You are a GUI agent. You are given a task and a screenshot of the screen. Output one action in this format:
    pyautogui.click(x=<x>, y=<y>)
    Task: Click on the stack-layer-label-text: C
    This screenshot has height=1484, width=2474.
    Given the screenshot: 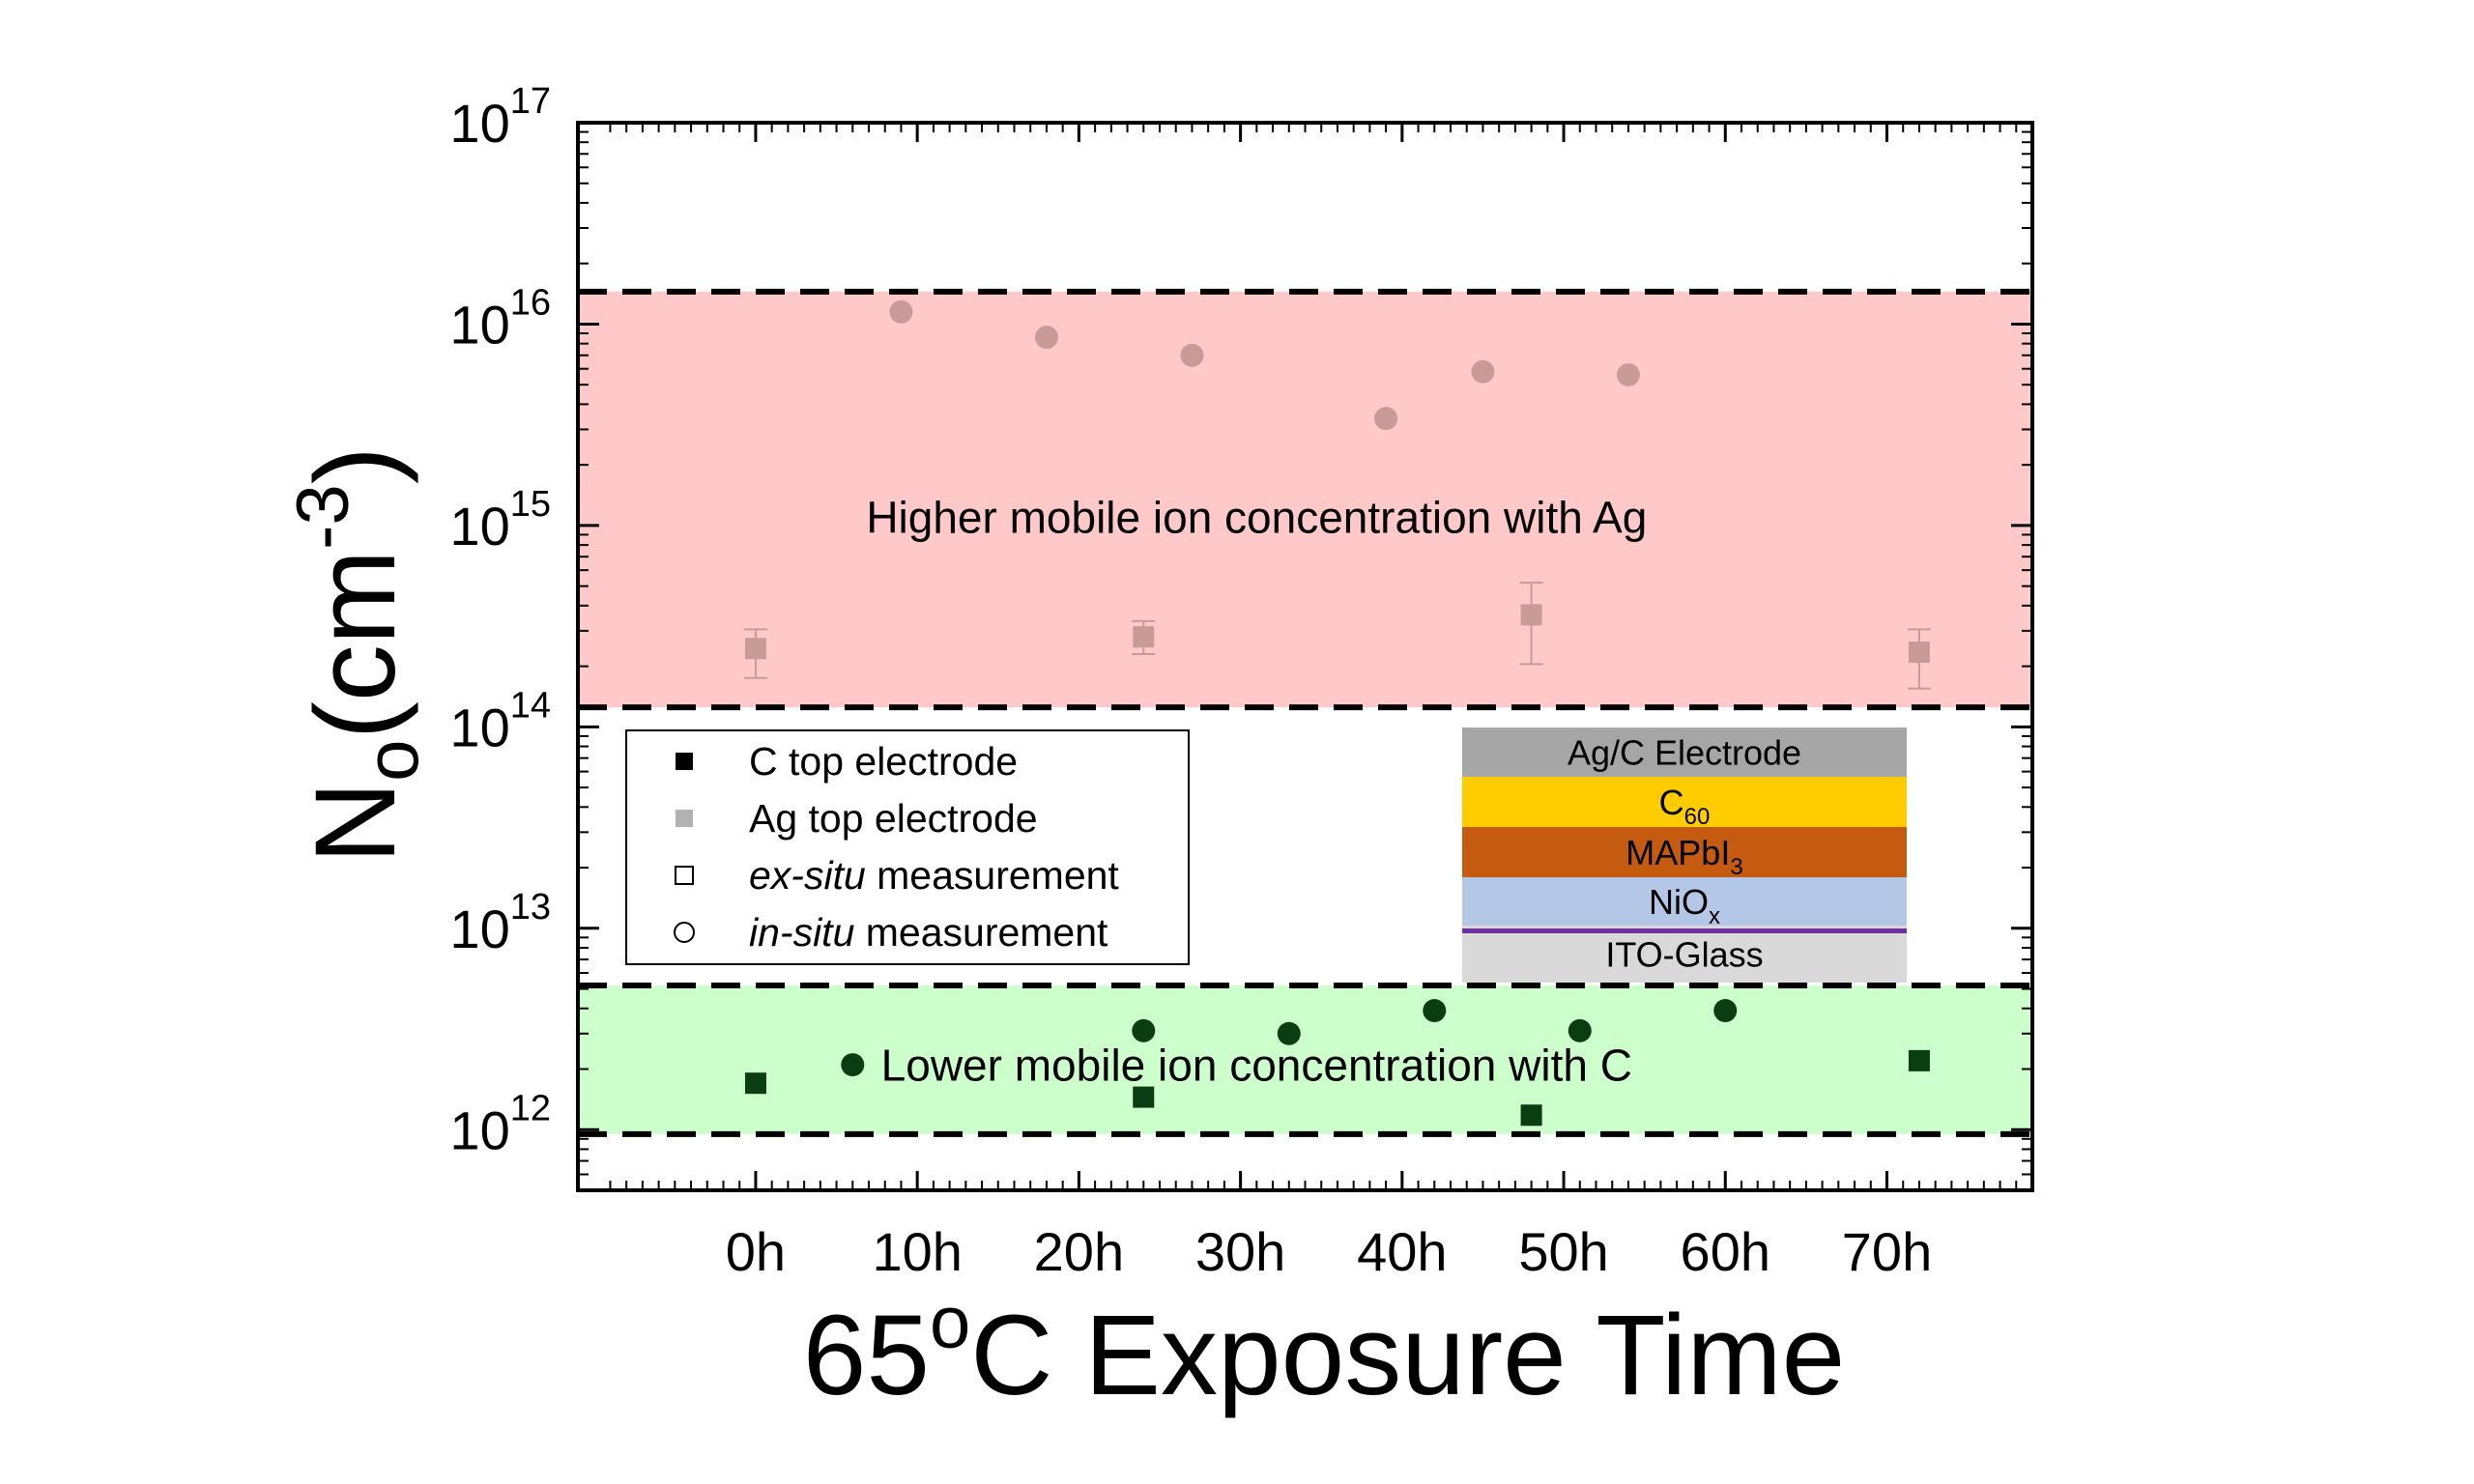 What is the action you would take?
    pyautogui.click(x=1672, y=803)
    